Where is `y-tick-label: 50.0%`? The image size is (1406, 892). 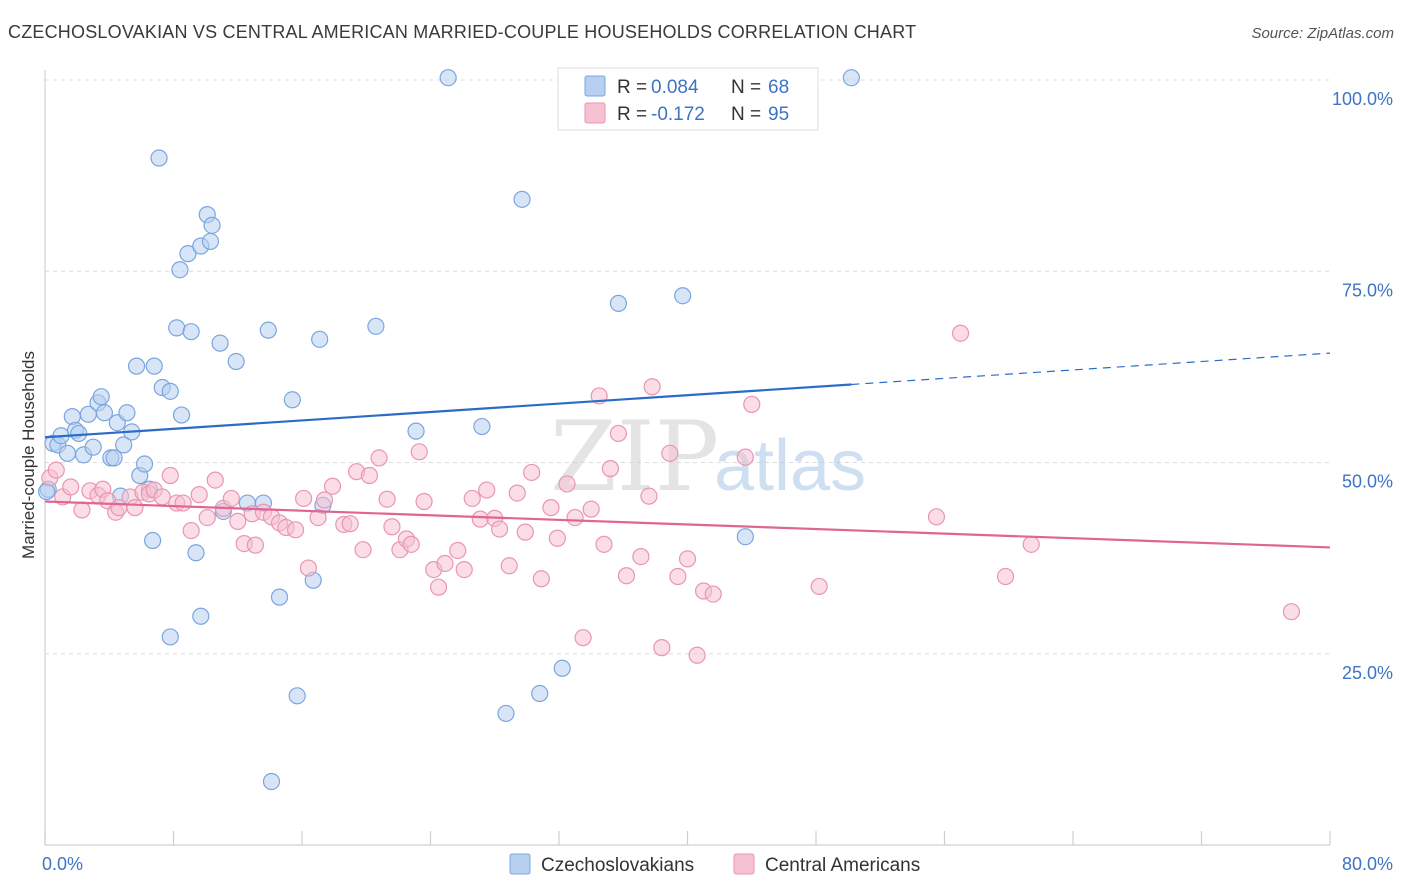 y-tick-label: 50.0% is located at coordinates (1367, 482).